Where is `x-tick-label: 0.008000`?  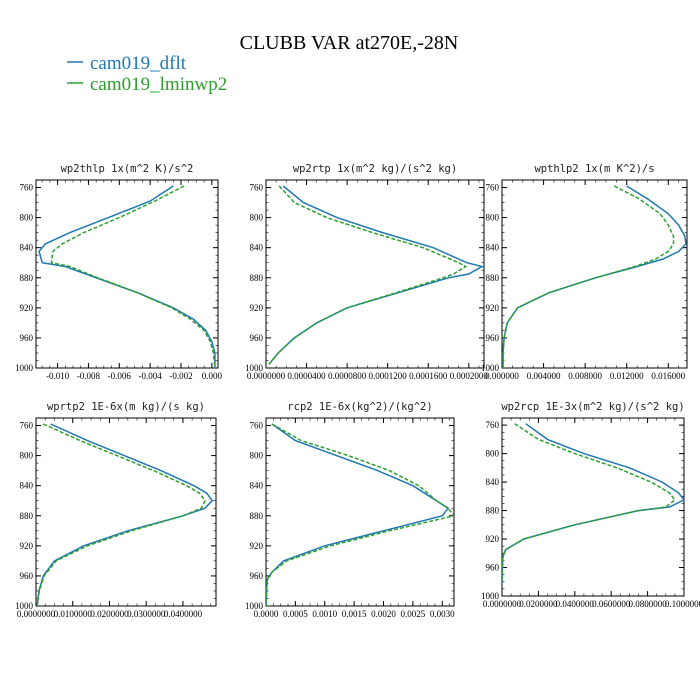
x-tick-label: 0.008000 is located at coordinates (585, 376).